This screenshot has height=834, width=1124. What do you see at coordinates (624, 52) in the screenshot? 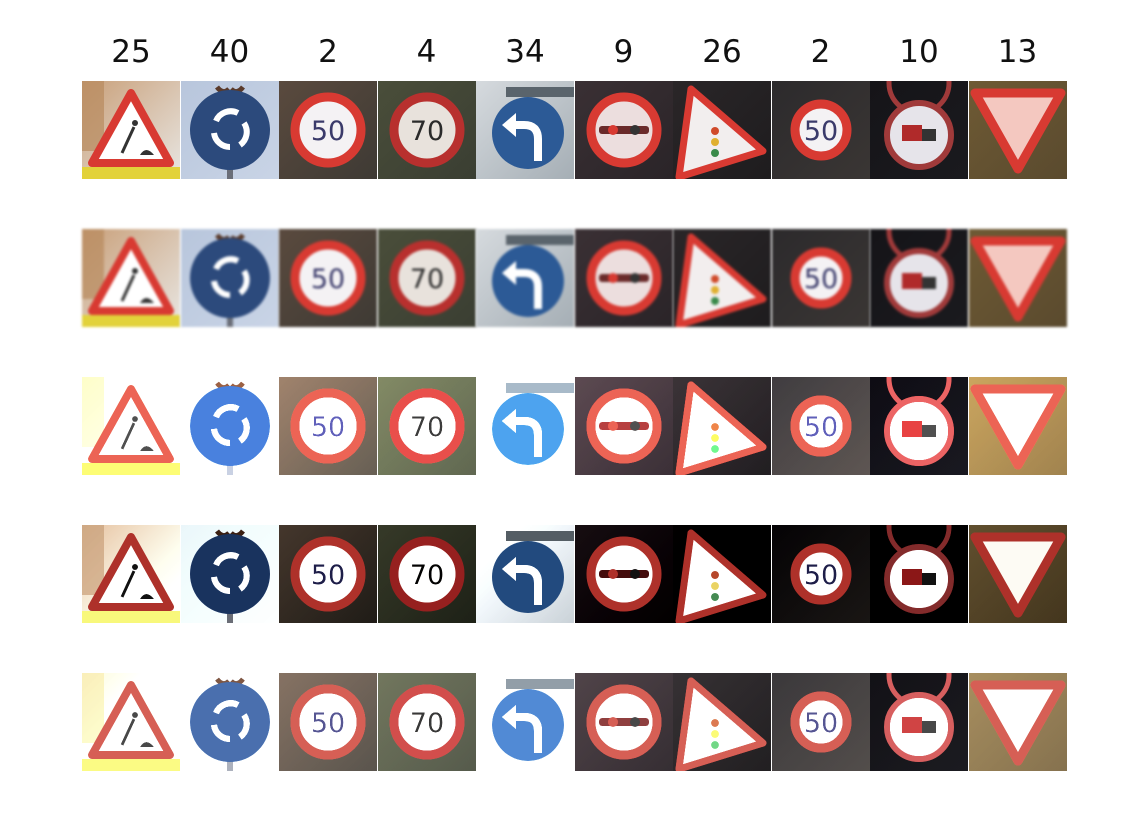
I see `class-label-5: 9` at bounding box center [624, 52].